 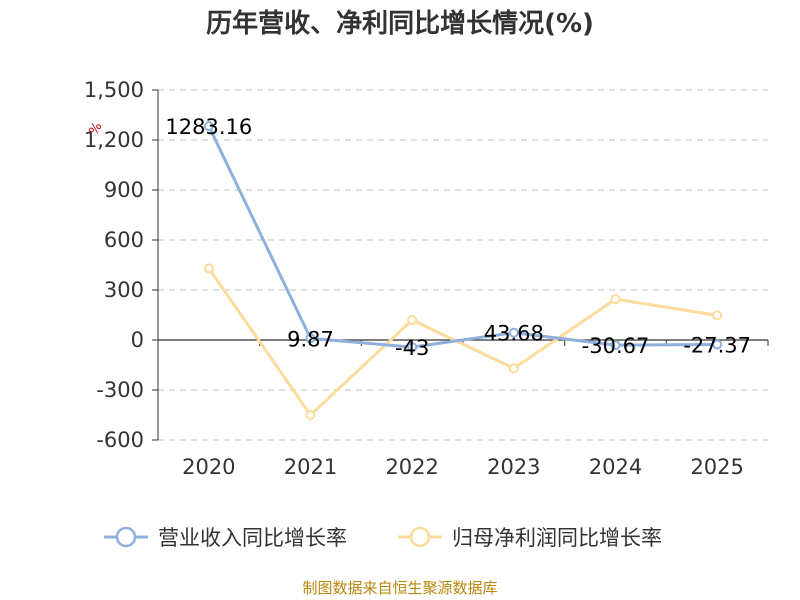 What do you see at coordinates (557, 538) in the screenshot?
I see `legend-label: 归母净利润同比增长率` at bounding box center [557, 538].